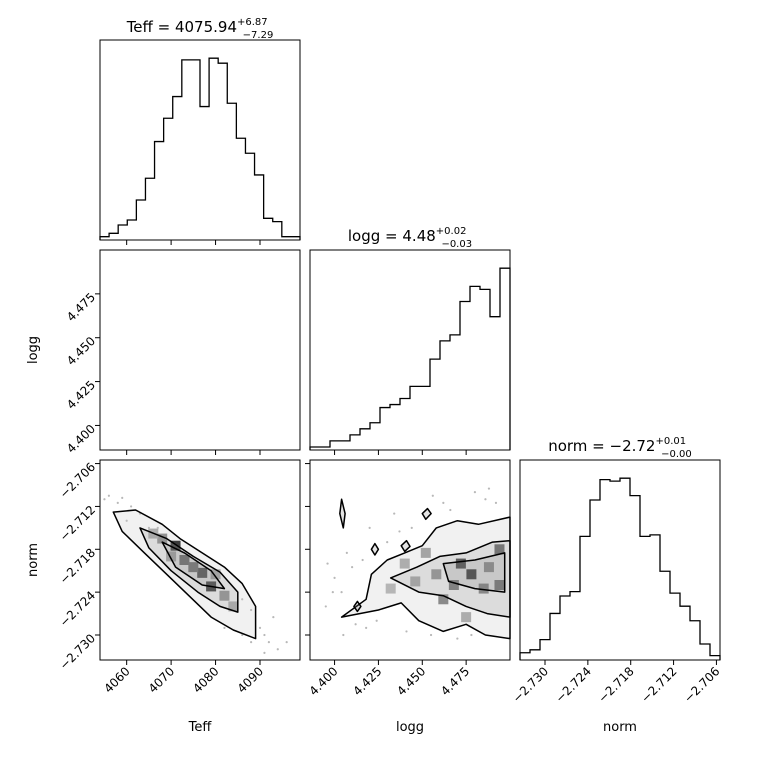  I want to click on ytick-label-logg-3: 4.475, so click(81, 307).